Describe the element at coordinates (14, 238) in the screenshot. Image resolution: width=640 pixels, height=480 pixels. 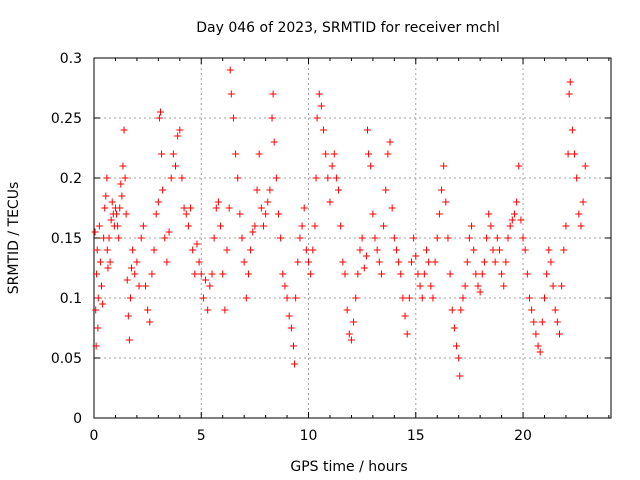
I see `y-axis-label: SRMTID / TECUs` at that location.